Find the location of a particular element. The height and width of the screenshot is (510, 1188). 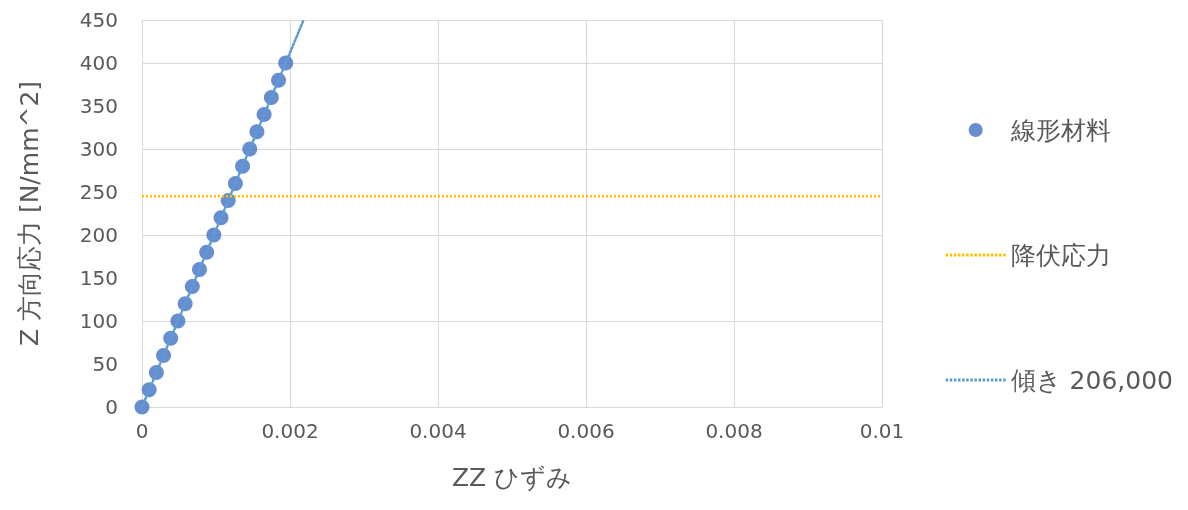

y-tick-label: 350 is located at coordinates (98, 106).